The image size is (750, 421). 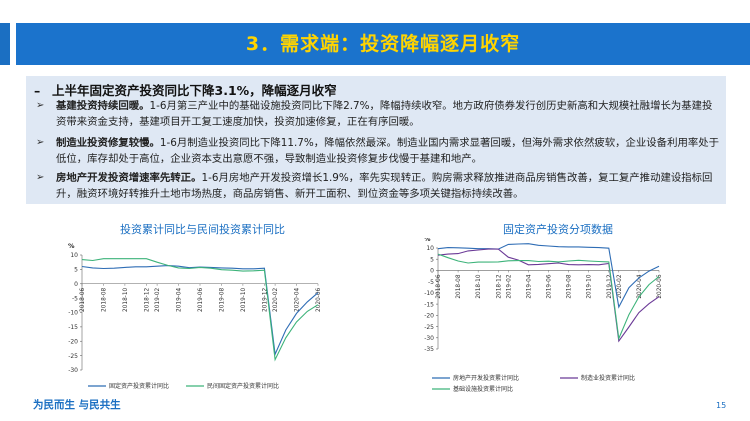 I want to click on summary-headline: – 上半年固定资产投资同比下降3.1%，降幅逐月收窄, so click(x=185, y=90).